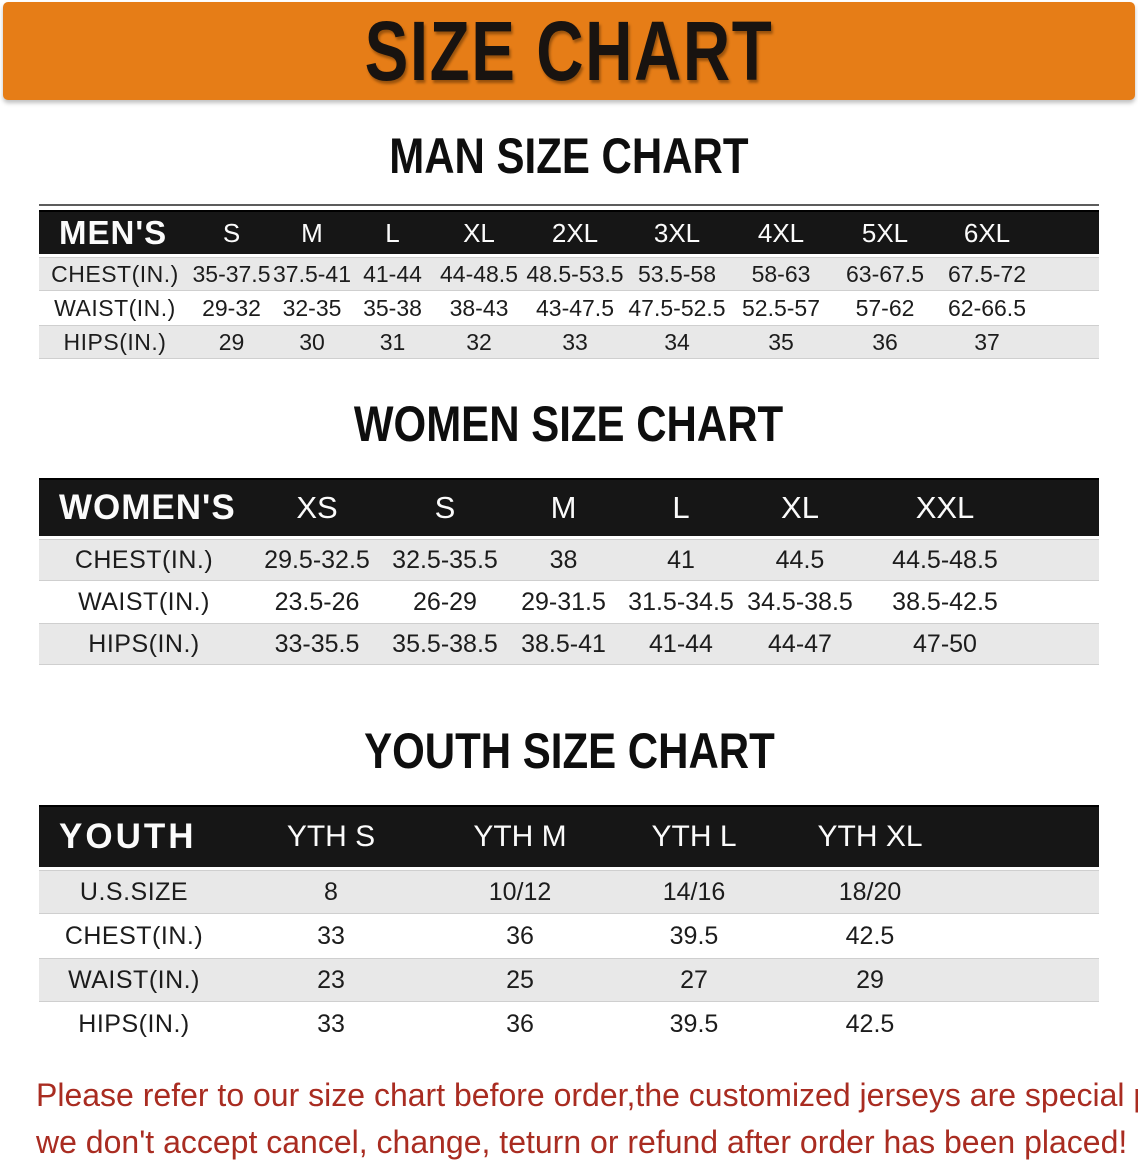  Describe the element at coordinates (781, 274) in the screenshot. I see `men-chest-value: 58-63` at that location.